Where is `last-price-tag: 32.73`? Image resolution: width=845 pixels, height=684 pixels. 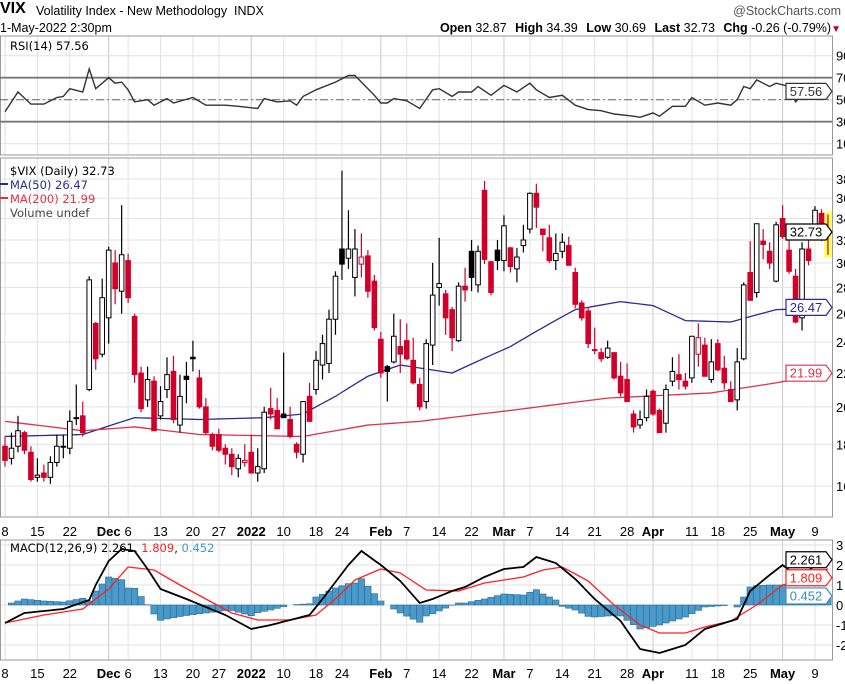
last-price-tag: 32.73 is located at coordinates (809, 232).